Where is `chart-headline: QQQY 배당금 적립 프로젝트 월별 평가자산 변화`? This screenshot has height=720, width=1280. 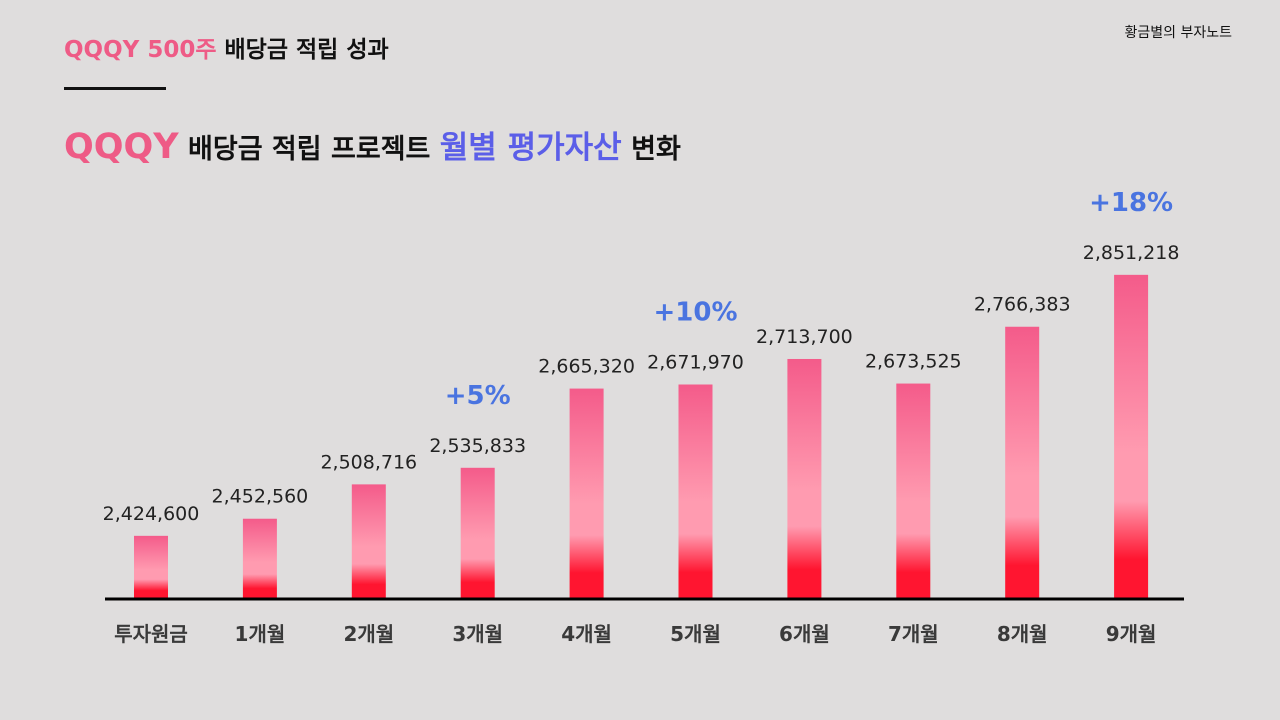 chart-headline: QQQY 배당금 적립 프로젝트 월별 평가자산 변화 is located at coordinates (372, 144).